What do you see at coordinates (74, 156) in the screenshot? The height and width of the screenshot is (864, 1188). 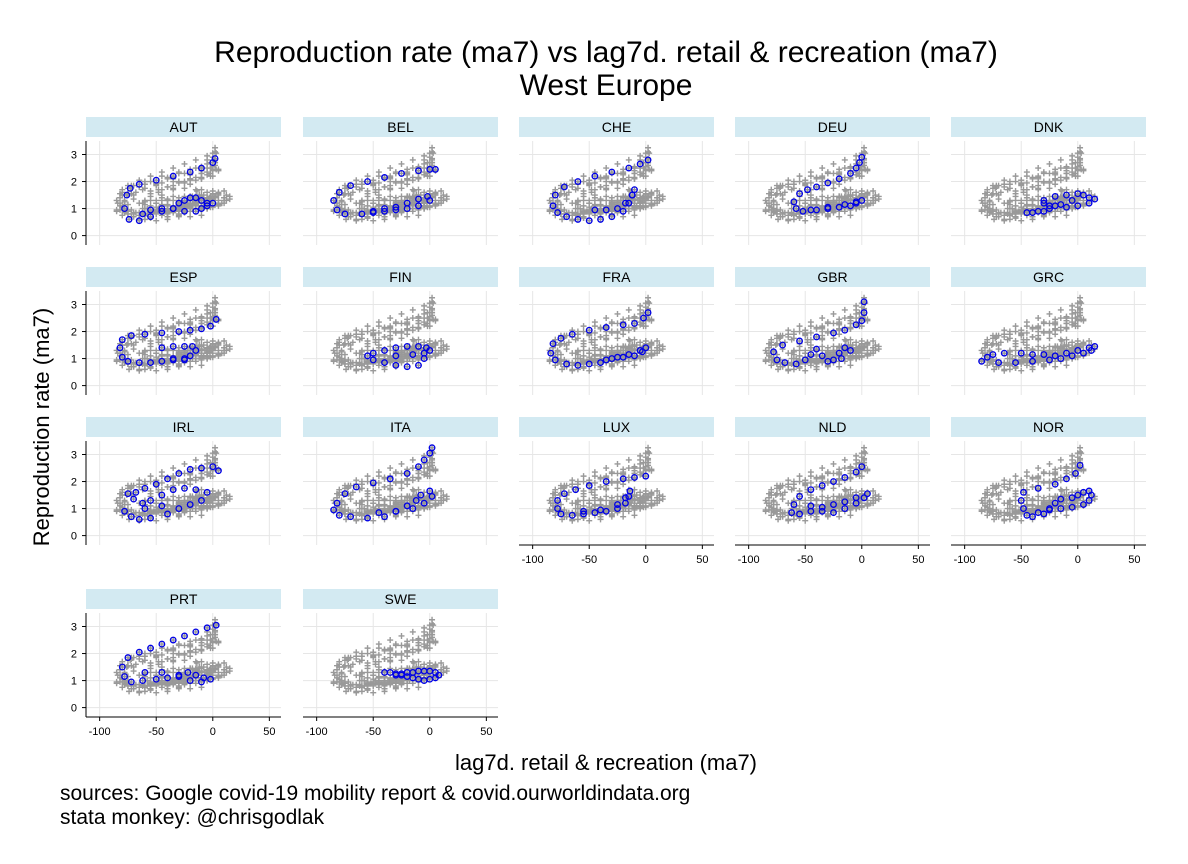 I see `y-tick-label: 3` at bounding box center [74, 156].